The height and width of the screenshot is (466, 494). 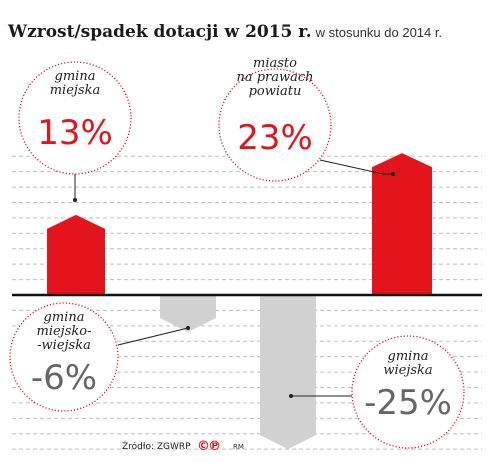 What do you see at coordinates (407, 370) in the screenshot?
I see `category-label: wiejska` at bounding box center [407, 370].